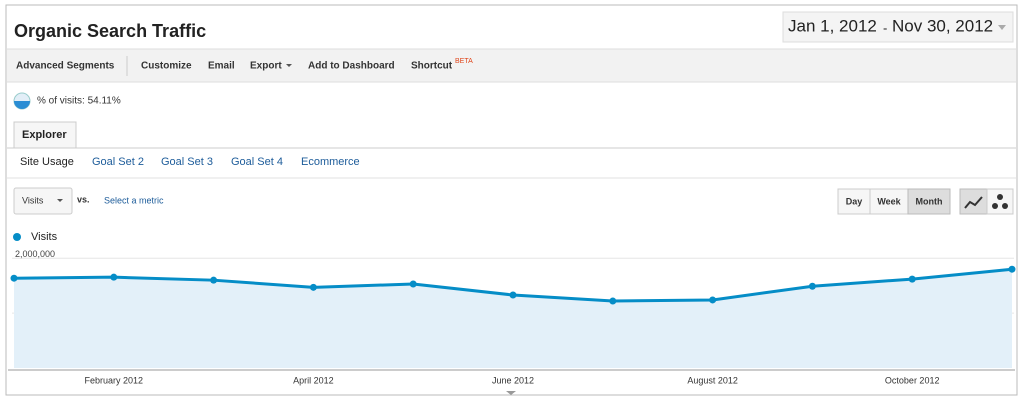  What do you see at coordinates (832, 25) in the screenshot?
I see `date-start: Jan 1, 2012` at bounding box center [832, 25].